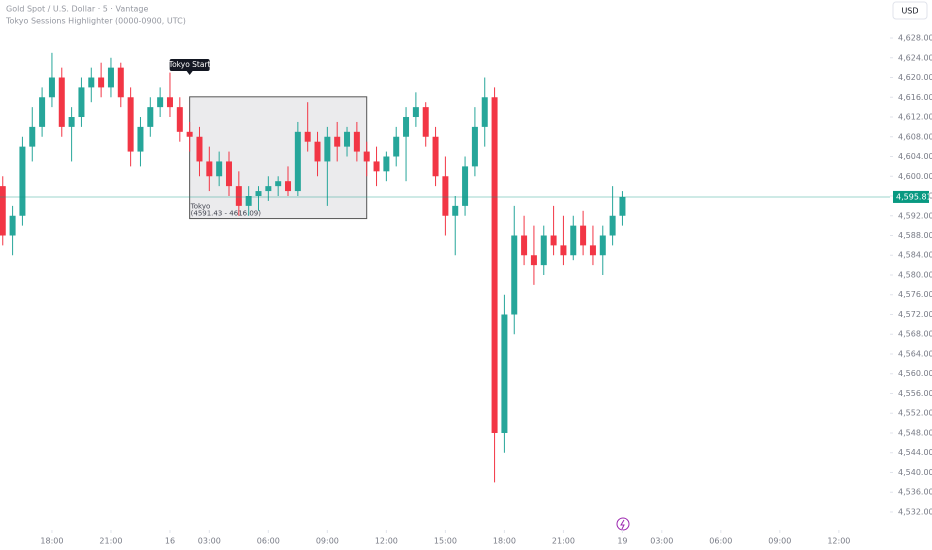 The height and width of the screenshot is (550, 932). Describe the element at coordinates (915, 215) in the screenshot. I see `y-tick-label: 4,592.00` at that location.